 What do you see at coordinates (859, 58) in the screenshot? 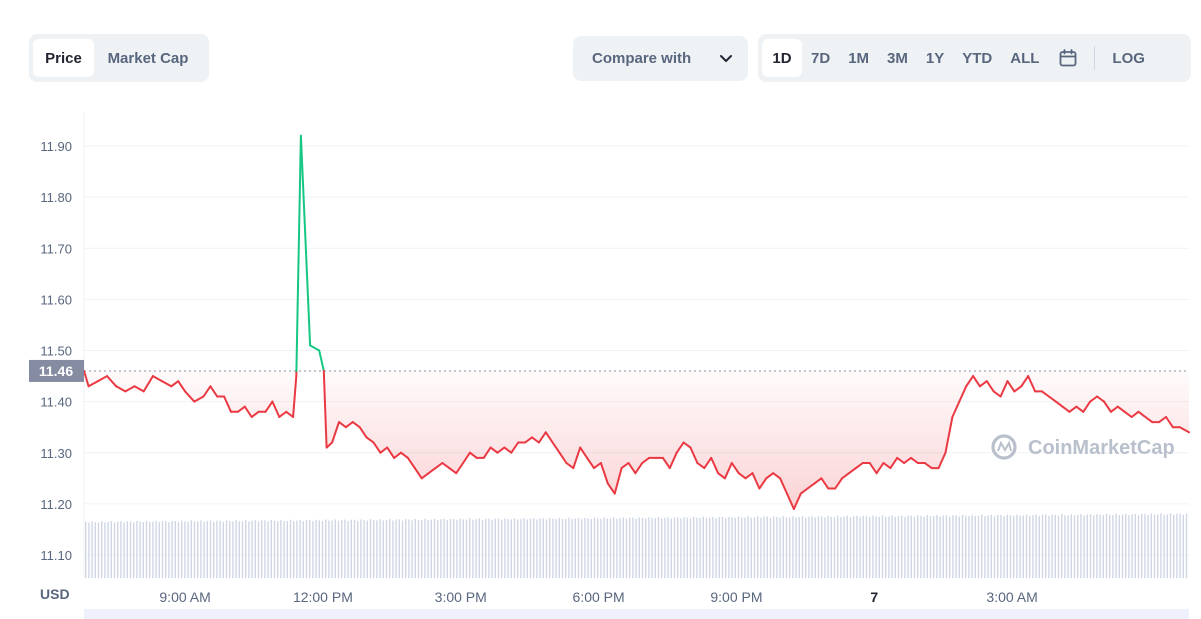
I see `range-1m: 1M` at bounding box center [859, 58].